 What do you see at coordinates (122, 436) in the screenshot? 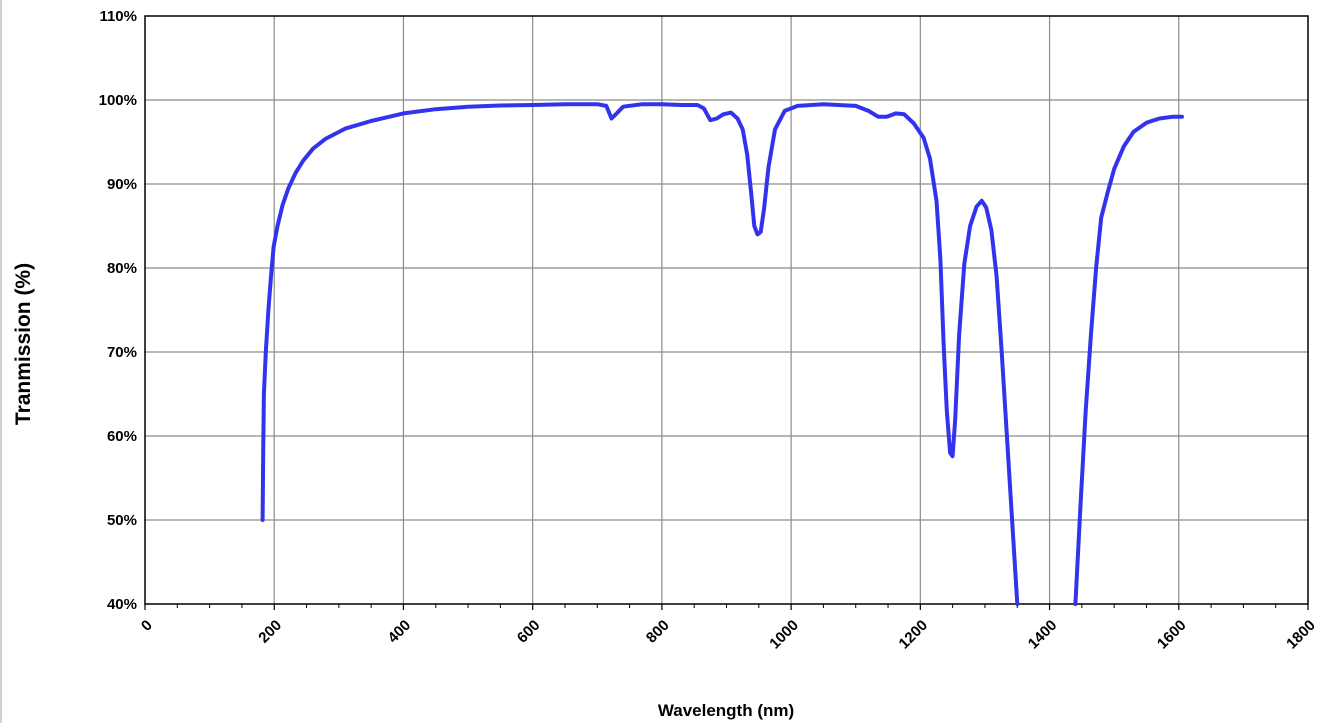
I see `y-tick-label: 60%` at bounding box center [122, 436].